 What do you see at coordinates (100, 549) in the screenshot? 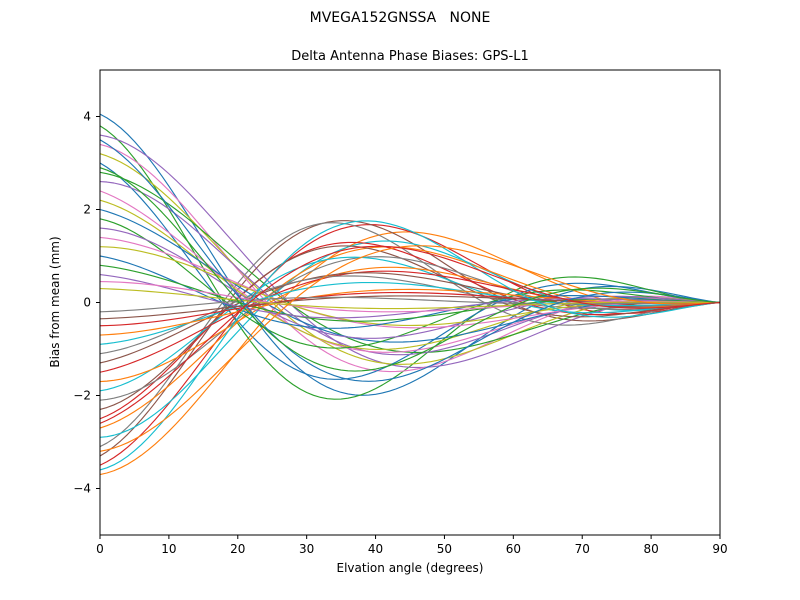
I see `x-tick-label: 0` at bounding box center [100, 549].